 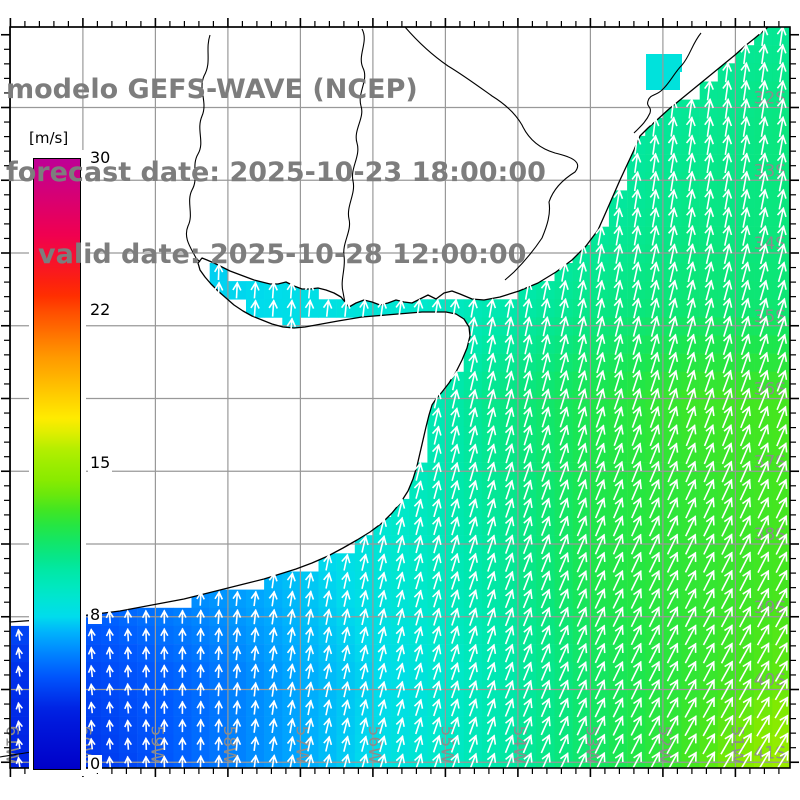 What do you see at coordinates (519, 745) in the screenshot?
I see `longitude-label: 54W` at bounding box center [519, 745].